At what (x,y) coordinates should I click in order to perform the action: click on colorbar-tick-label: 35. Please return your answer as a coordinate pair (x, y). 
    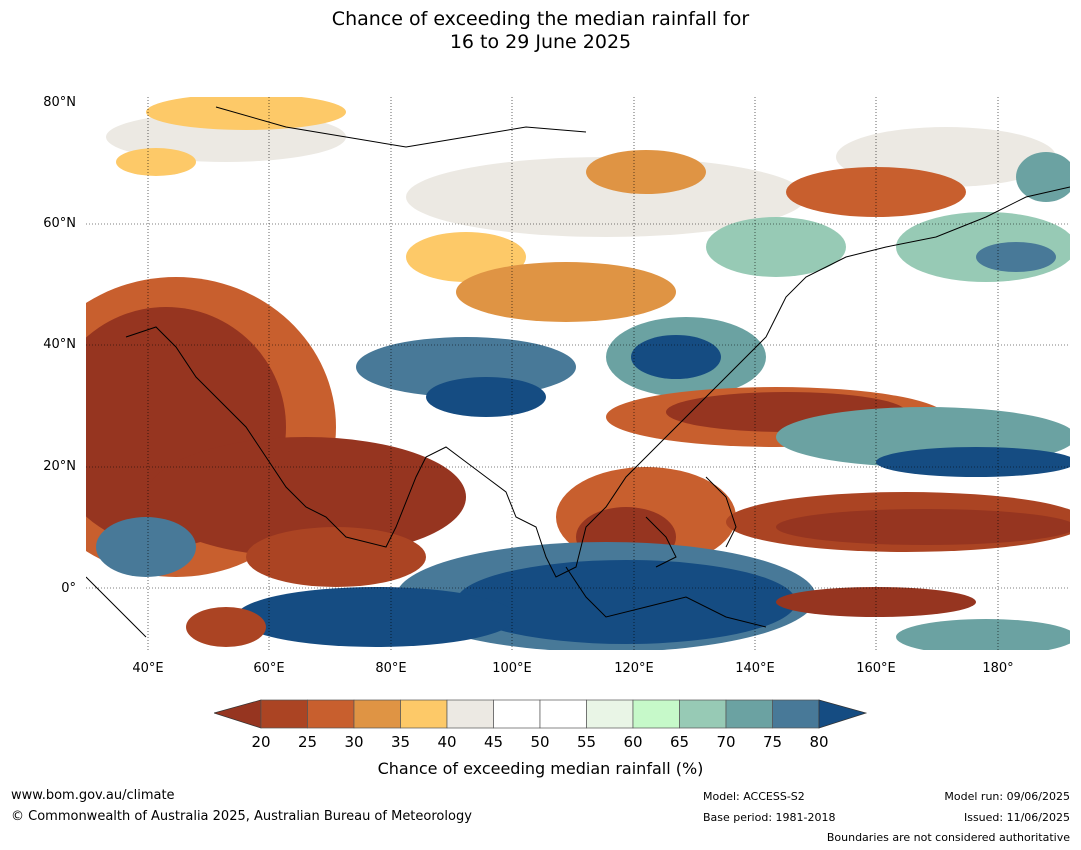
    Looking at the image, I should click on (400, 742).